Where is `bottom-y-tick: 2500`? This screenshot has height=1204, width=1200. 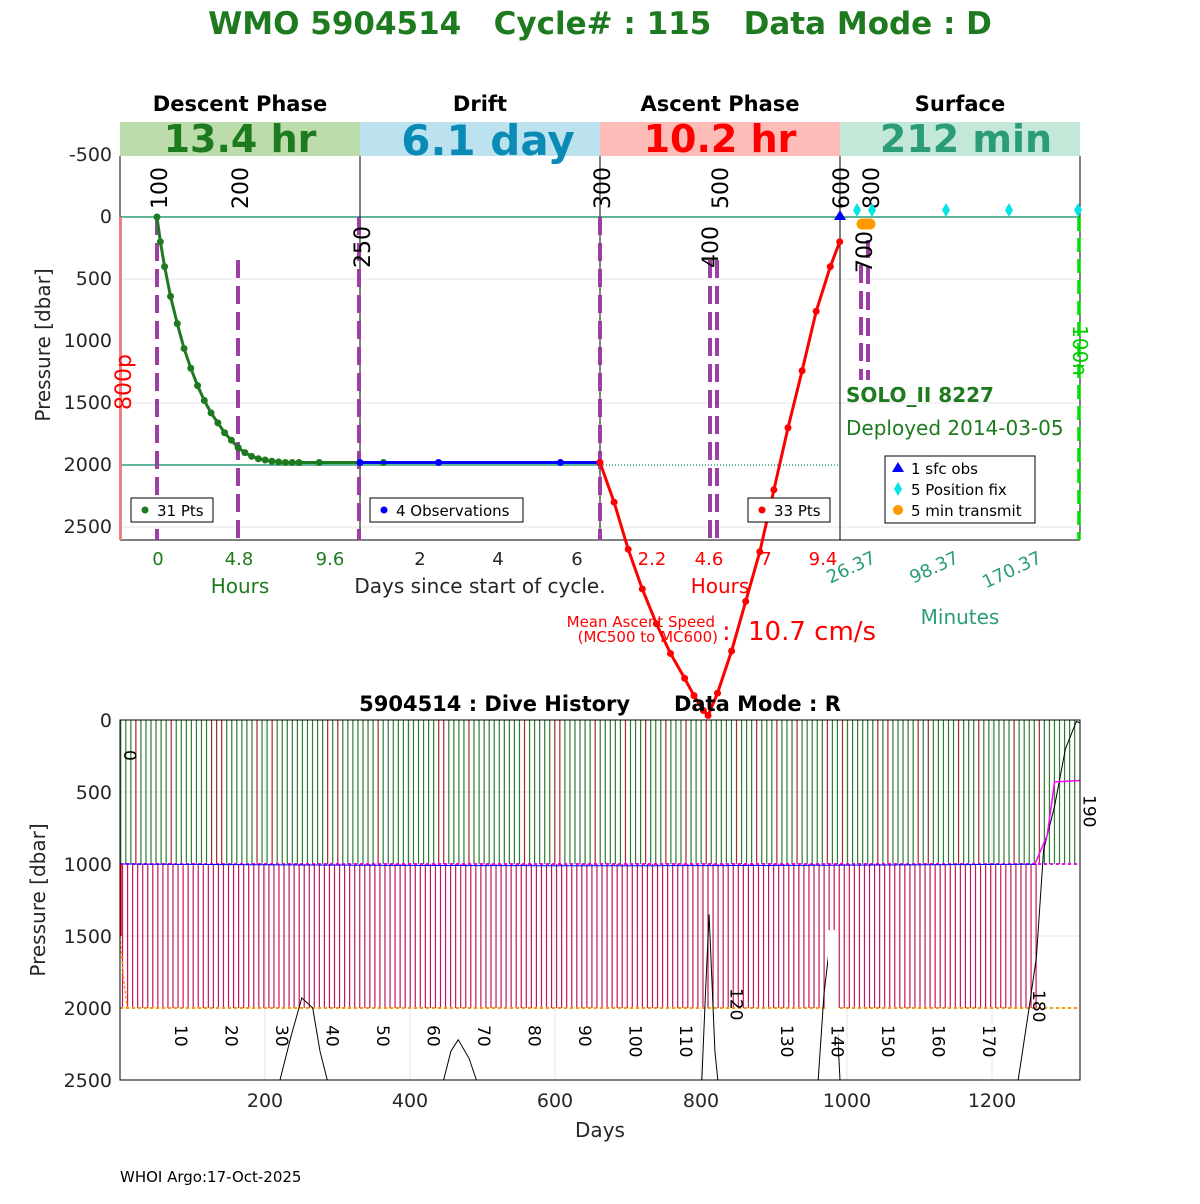 bottom-y-tick: 2500 is located at coordinates (88, 1081).